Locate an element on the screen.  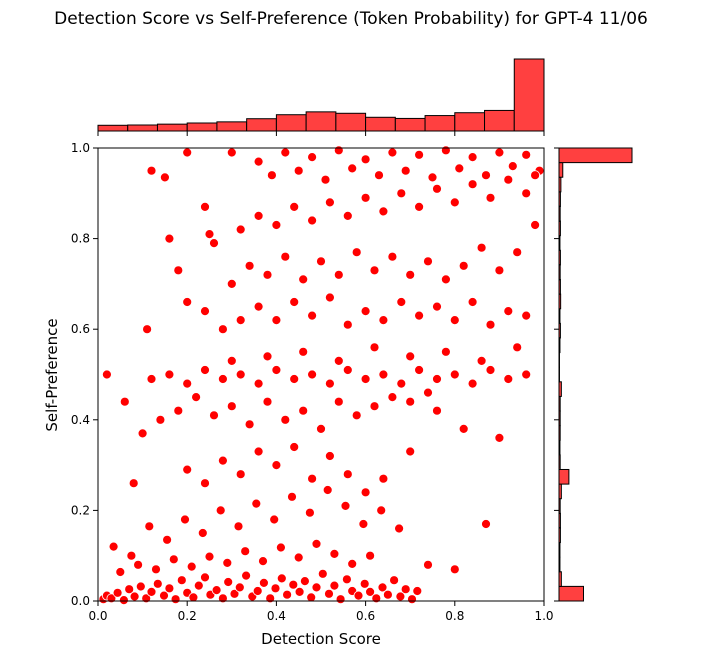
x-tick-label: 0.6 is located at coordinates (365, 616).